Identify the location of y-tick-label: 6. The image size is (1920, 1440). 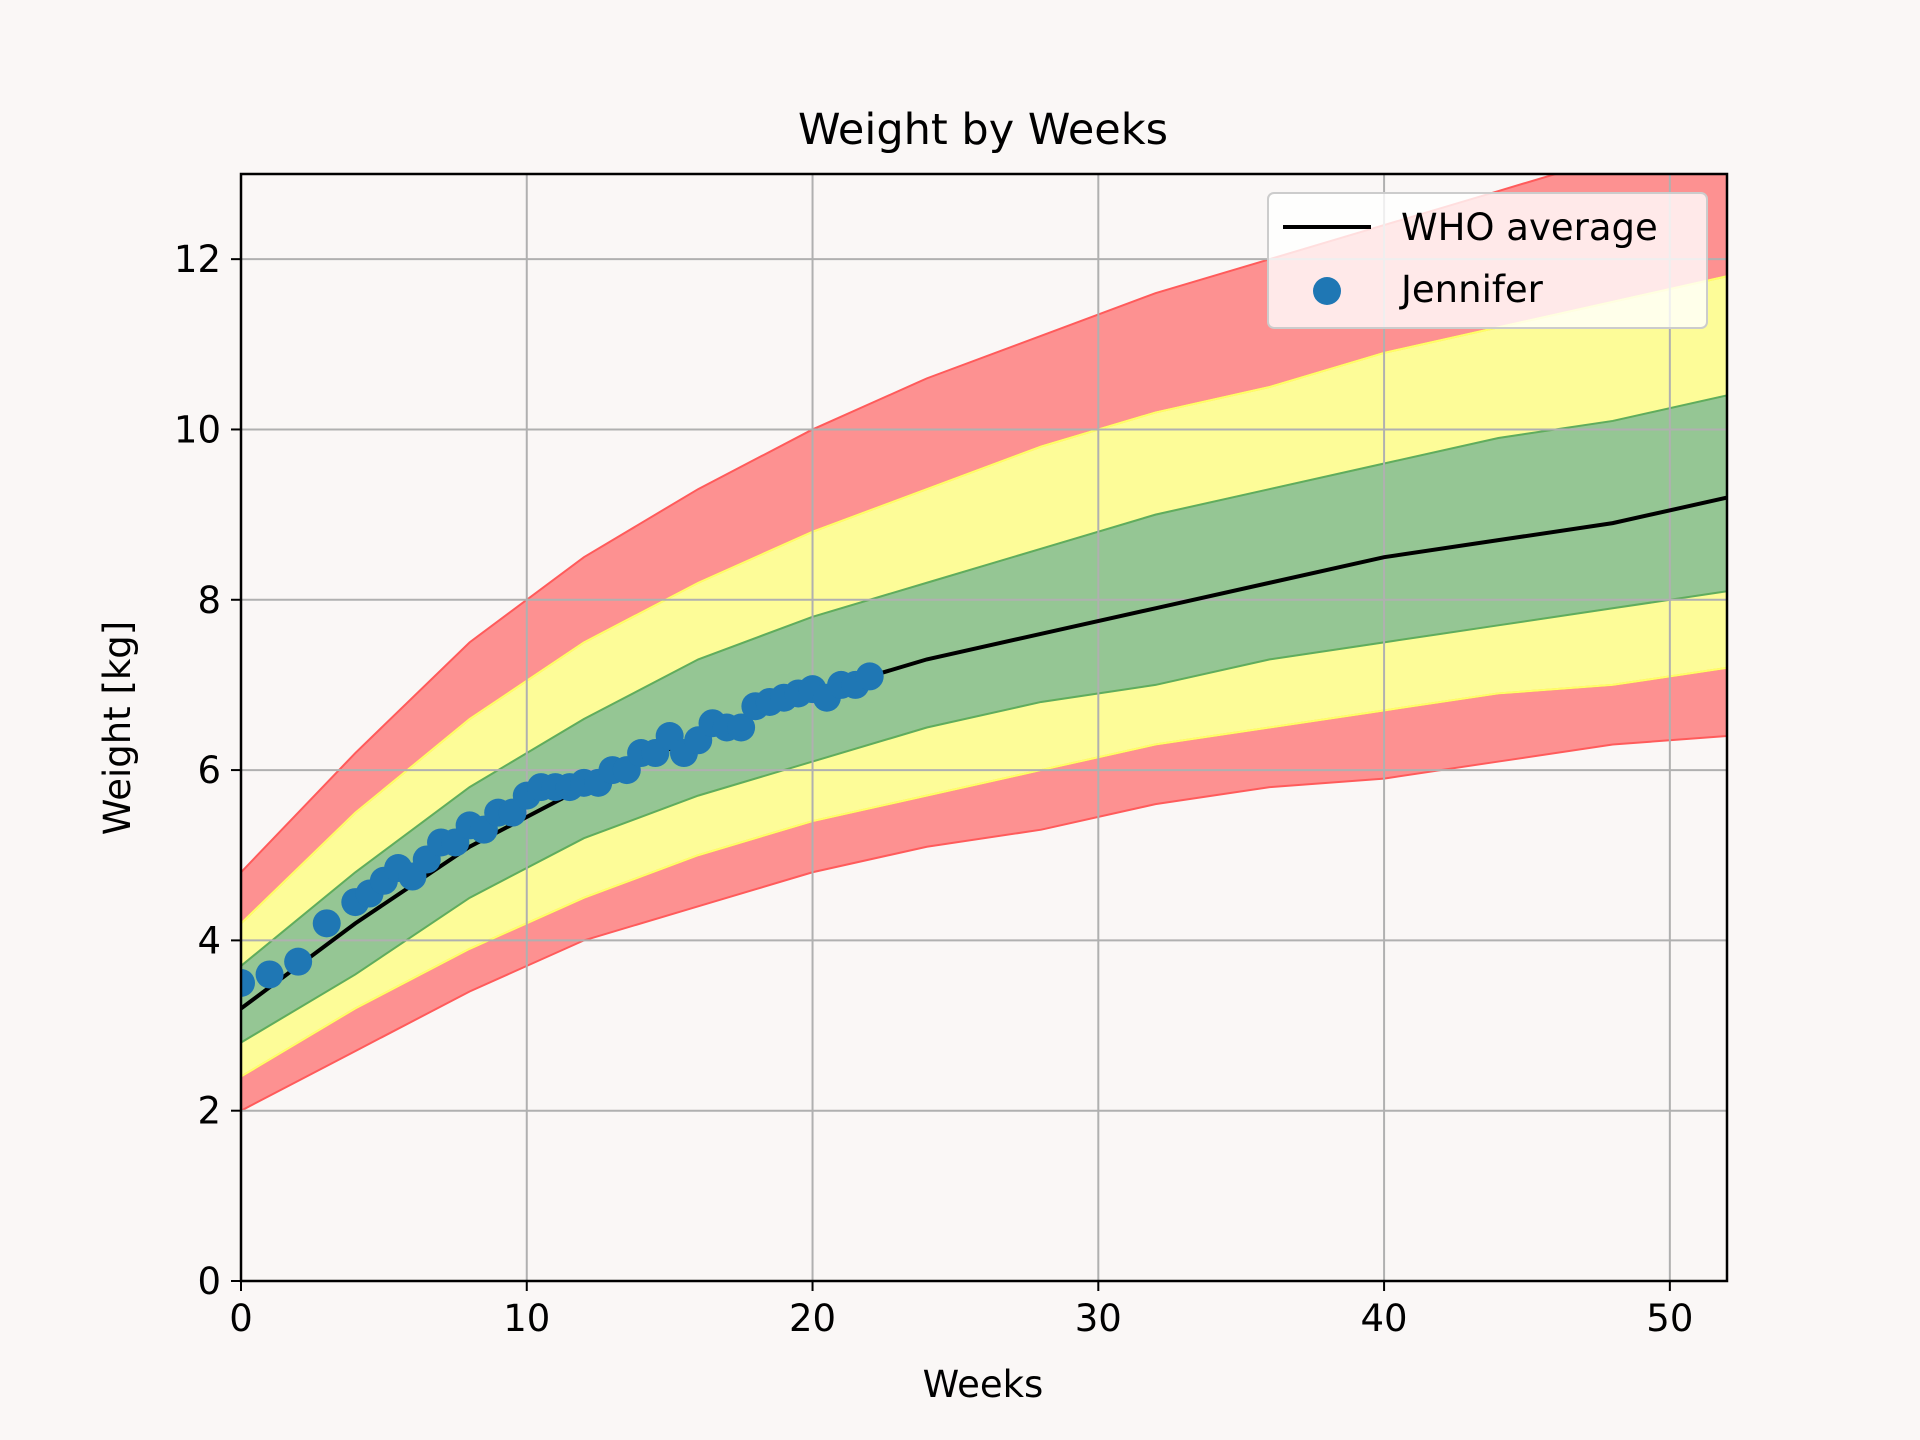
(209, 770).